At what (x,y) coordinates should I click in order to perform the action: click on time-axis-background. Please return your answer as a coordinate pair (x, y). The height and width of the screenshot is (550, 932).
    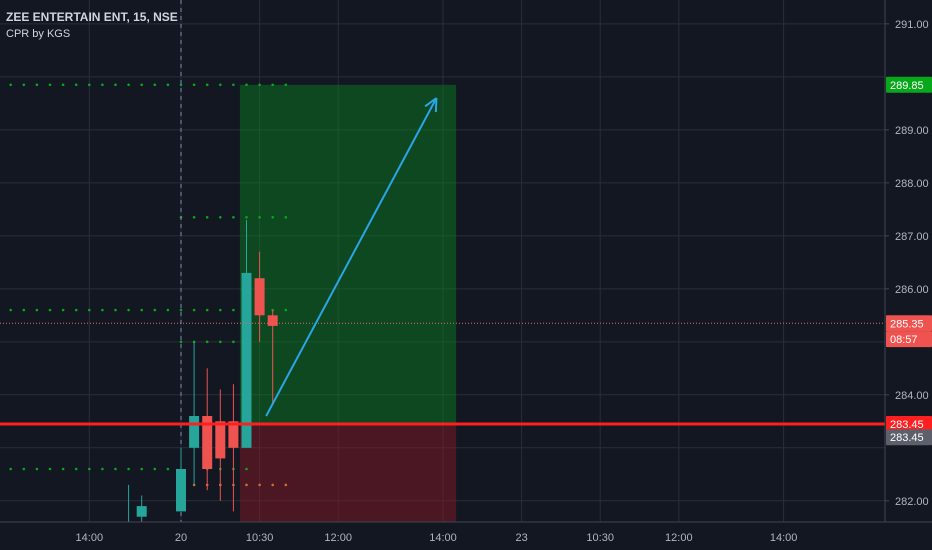
    Looking at the image, I should click on (466, 536).